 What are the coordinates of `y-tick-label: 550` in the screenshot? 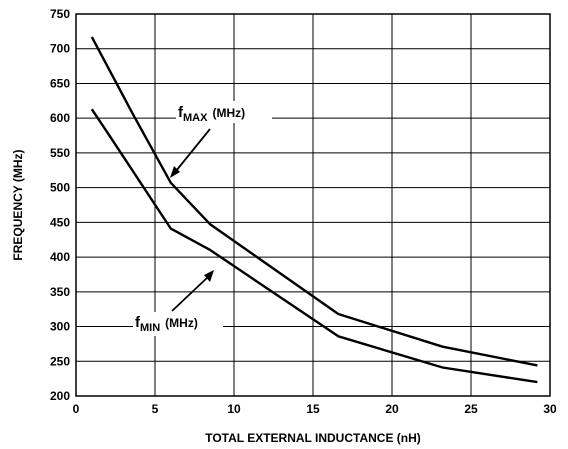 It's located at (60, 153).